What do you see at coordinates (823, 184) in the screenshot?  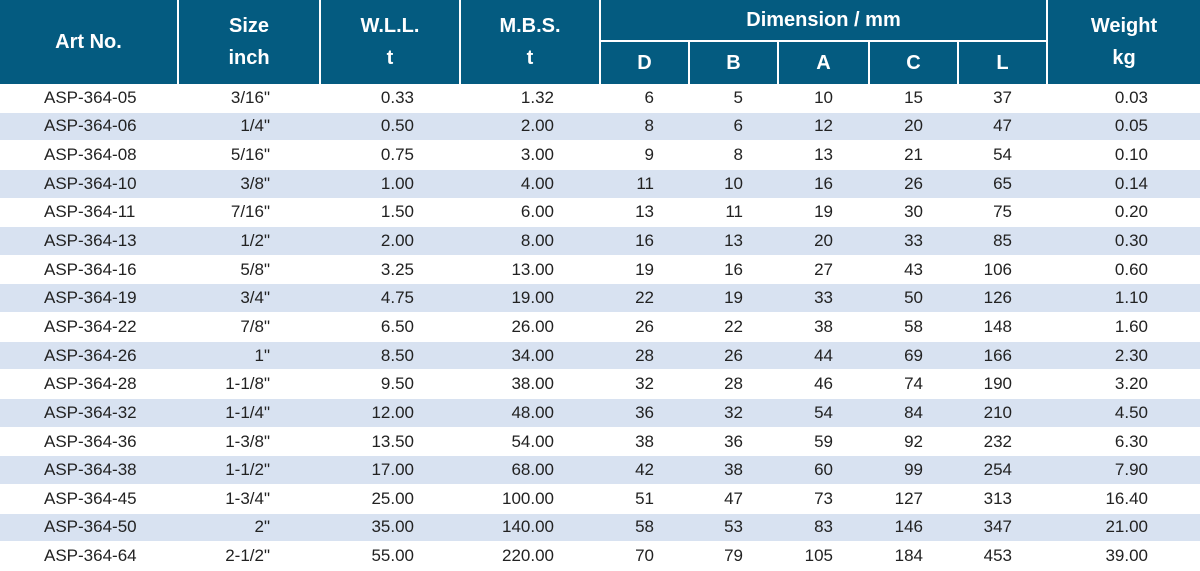 I see `cell-dim-a: 16` at bounding box center [823, 184].